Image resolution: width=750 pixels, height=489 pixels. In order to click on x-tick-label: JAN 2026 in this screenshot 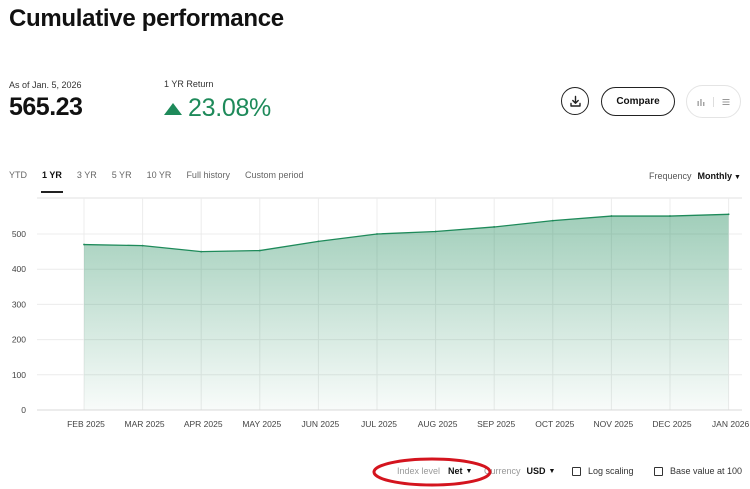, I will do `click(731, 424)`.